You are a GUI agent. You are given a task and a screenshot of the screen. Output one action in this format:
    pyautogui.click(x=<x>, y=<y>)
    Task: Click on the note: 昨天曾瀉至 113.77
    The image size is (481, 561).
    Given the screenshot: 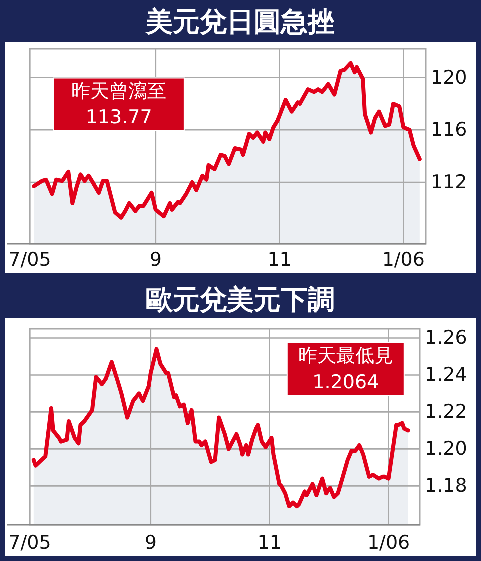 What is the action you would take?
    pyautogui.click(x=119, y=105)
    